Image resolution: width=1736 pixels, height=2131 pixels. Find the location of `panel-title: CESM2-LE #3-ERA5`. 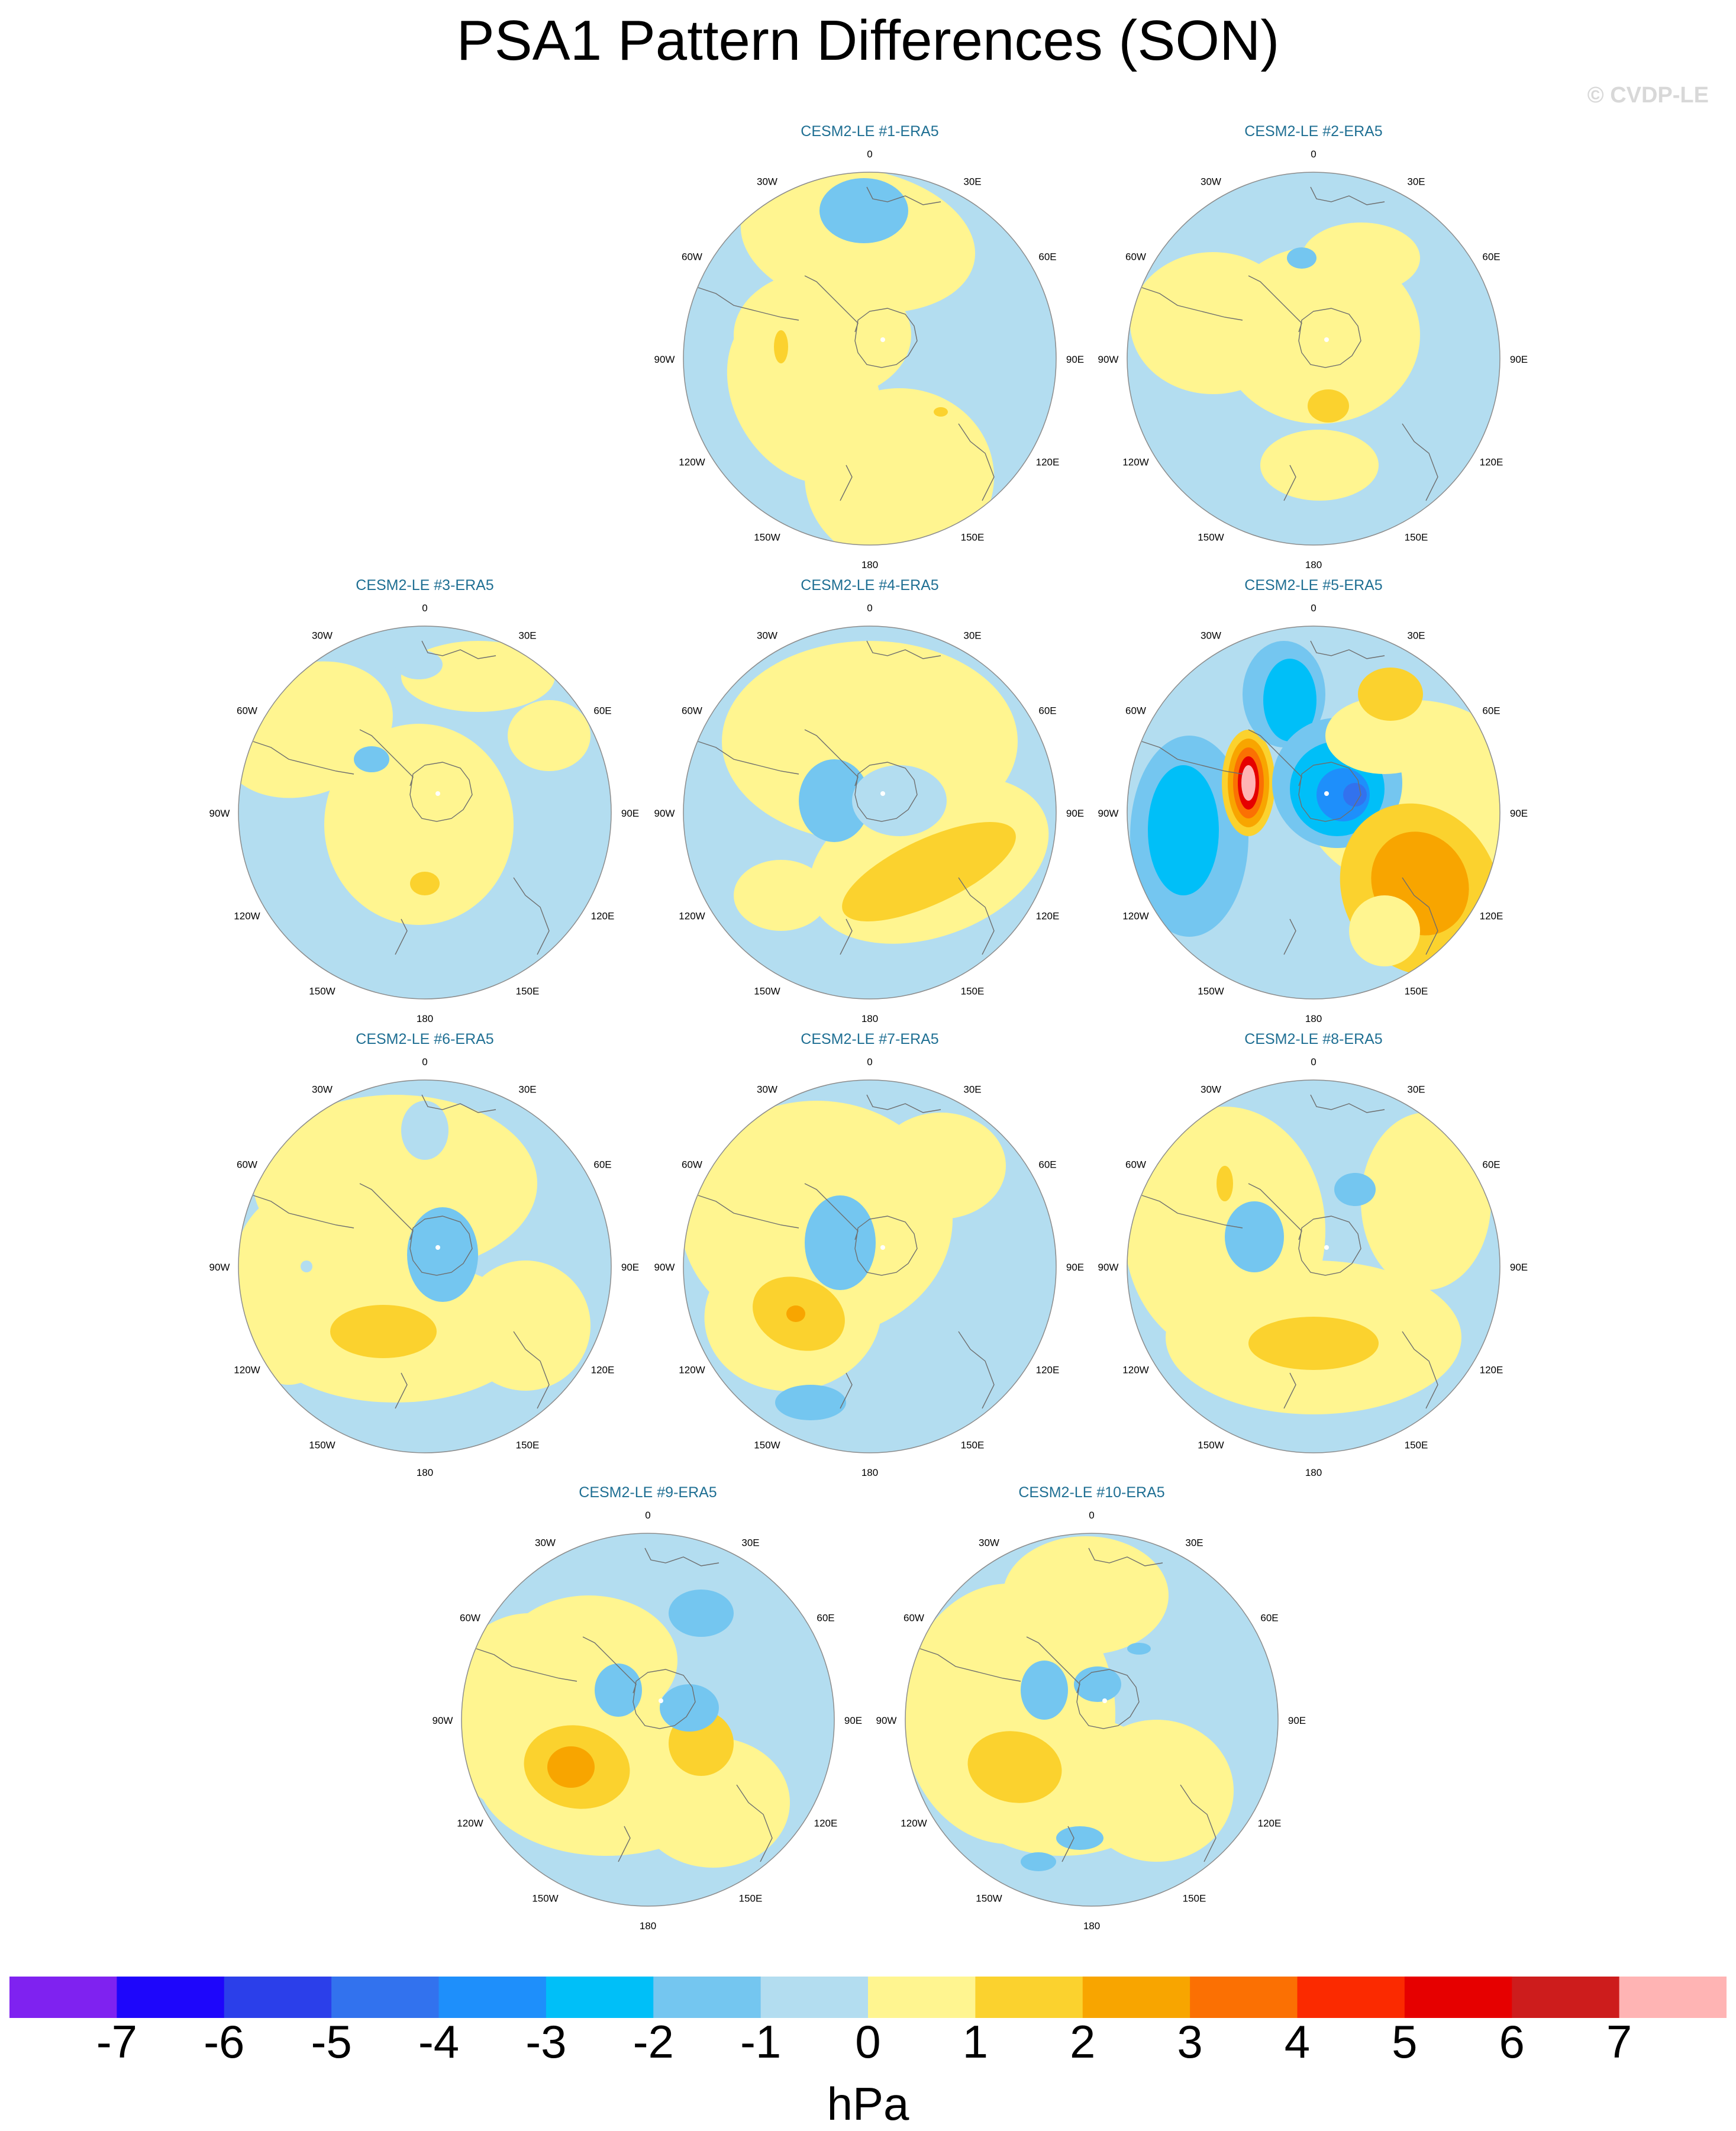

panel-title: CESM2-LE #3-ERA5 is located at coordinates (425, 585).